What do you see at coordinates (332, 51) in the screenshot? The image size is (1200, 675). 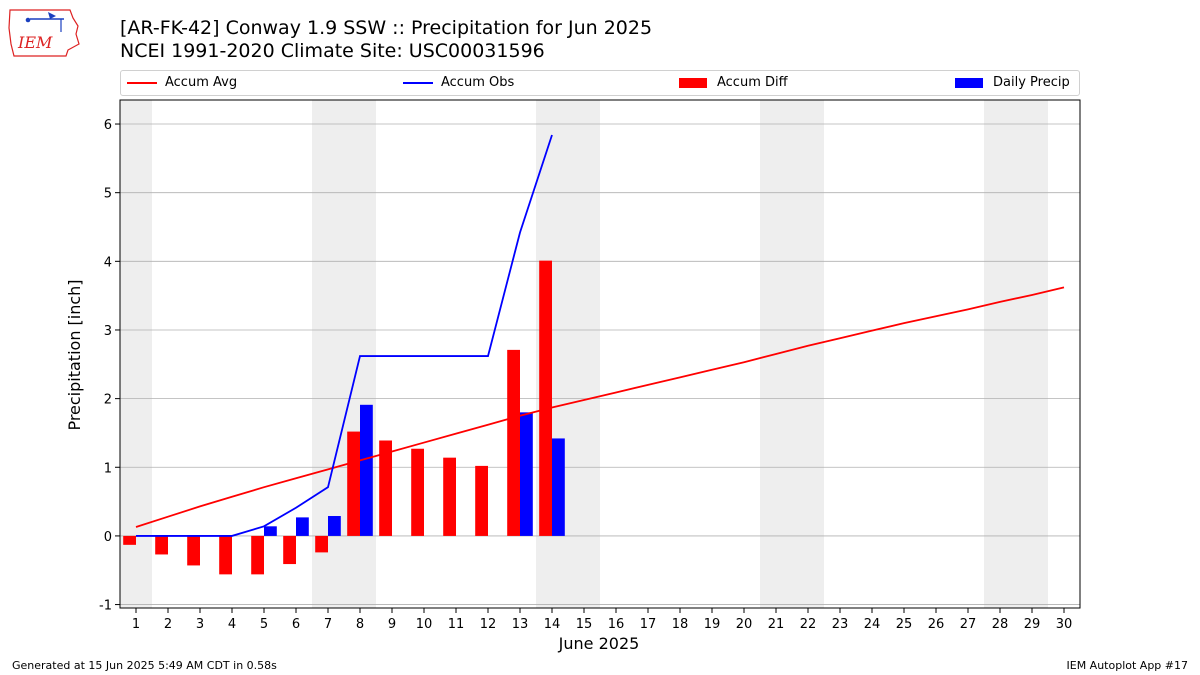 I see `chart-subtitle: NCEI 1991-2020 Climate Site: USC00031596` at bounding box center [332, 51].